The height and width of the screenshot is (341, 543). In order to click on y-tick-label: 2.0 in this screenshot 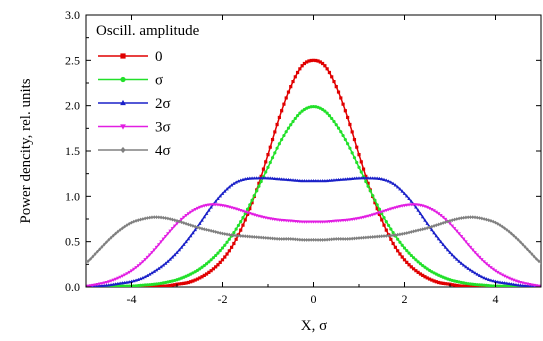, I will do `click(72, 106)`.